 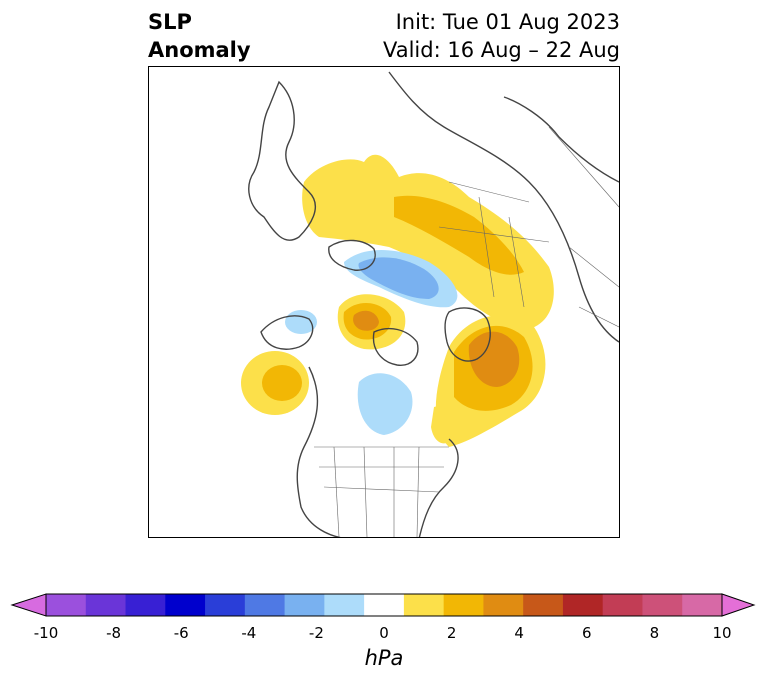 What do you see at coordinates (46, 633) in the screenshot?
I see `colorbar-tick-label: -10` at bounding box center [46, 633].